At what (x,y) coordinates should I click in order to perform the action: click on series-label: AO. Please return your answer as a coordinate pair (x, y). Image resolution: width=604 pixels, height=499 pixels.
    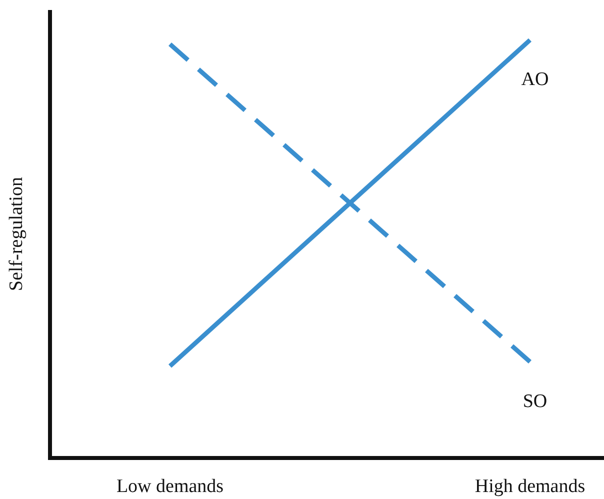
    Looking at the image, I should click on (535, 79).